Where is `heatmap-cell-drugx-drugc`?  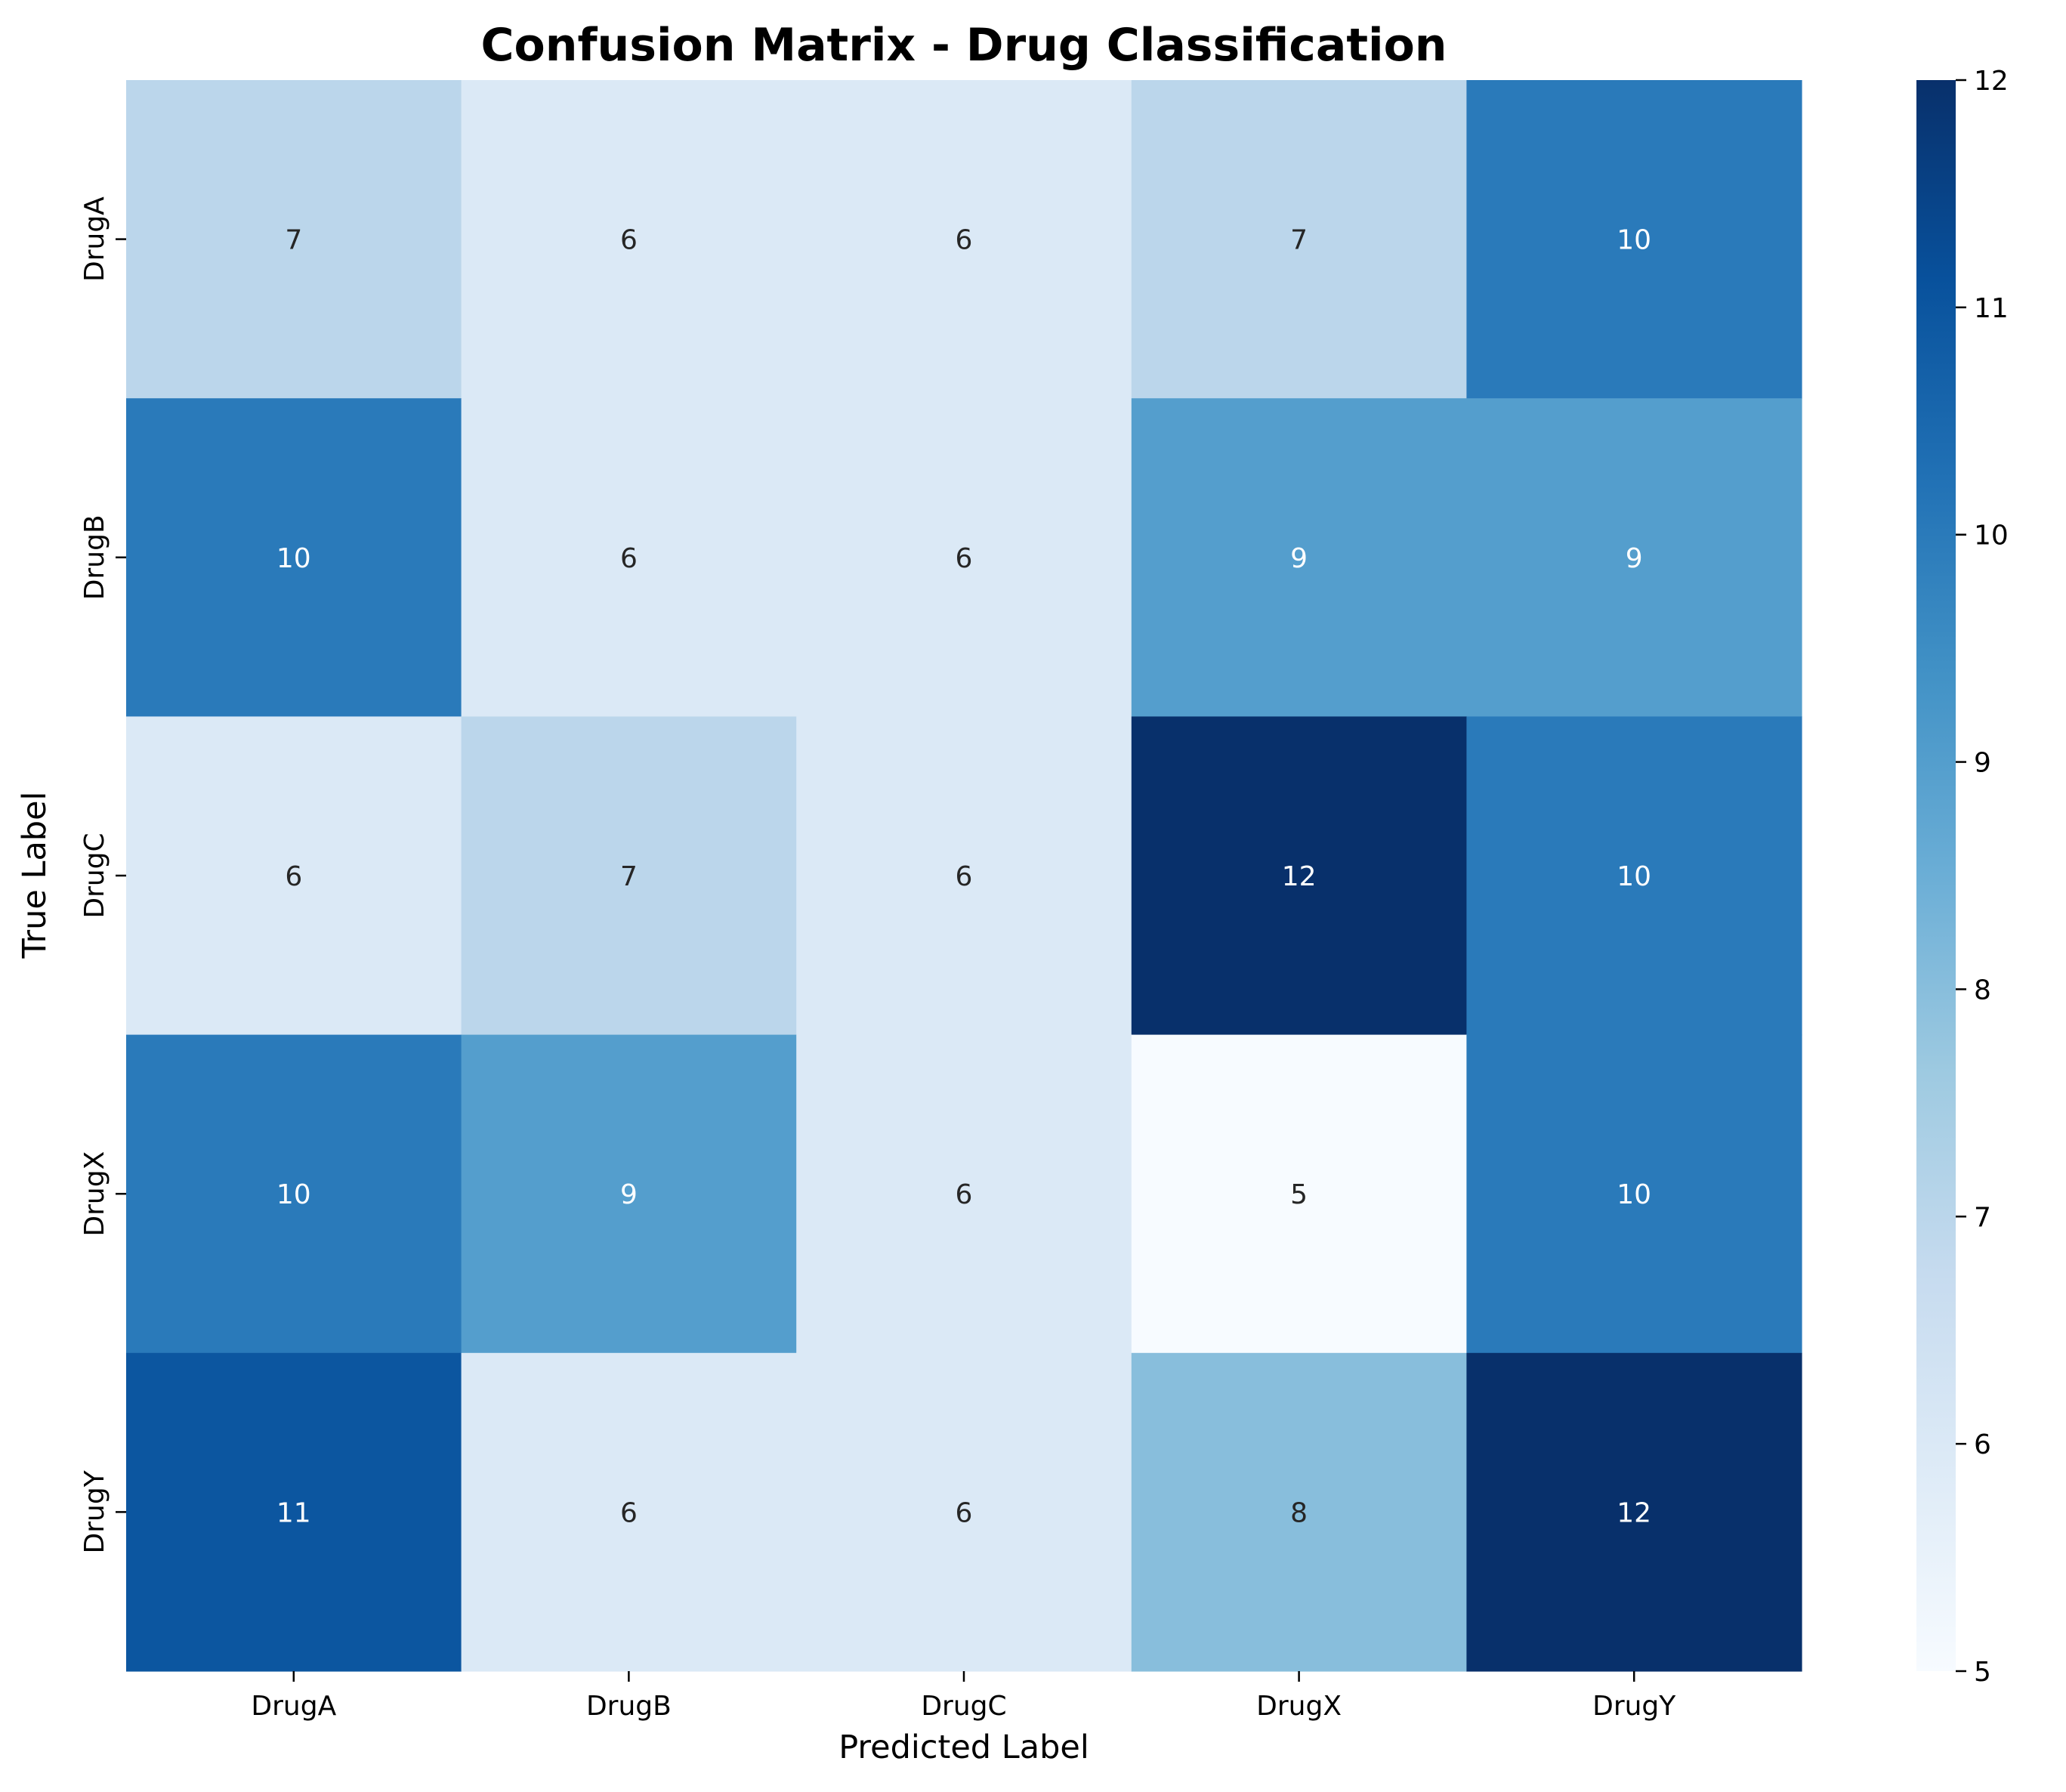 heatmap-cell-drugx-drugc is located at coordinates (964, 1194).